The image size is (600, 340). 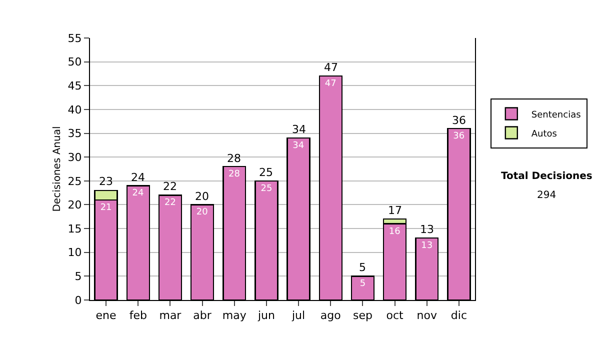 I want to click on y-tick-label: 10, so click(x=75, y=253).